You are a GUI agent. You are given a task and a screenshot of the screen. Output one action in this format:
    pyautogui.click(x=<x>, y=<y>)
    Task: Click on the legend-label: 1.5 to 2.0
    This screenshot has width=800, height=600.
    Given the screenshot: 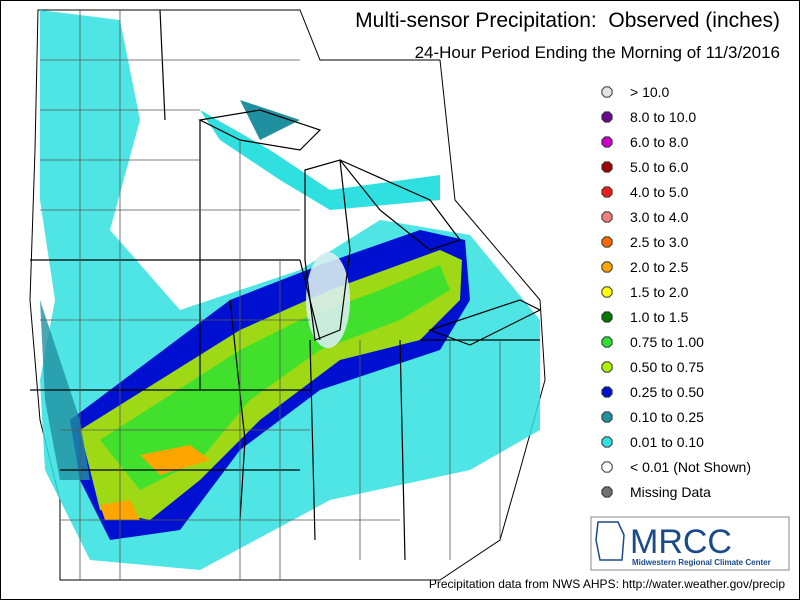 What is the action you would take?
    pyautogui.click(x=659, y=292)
    